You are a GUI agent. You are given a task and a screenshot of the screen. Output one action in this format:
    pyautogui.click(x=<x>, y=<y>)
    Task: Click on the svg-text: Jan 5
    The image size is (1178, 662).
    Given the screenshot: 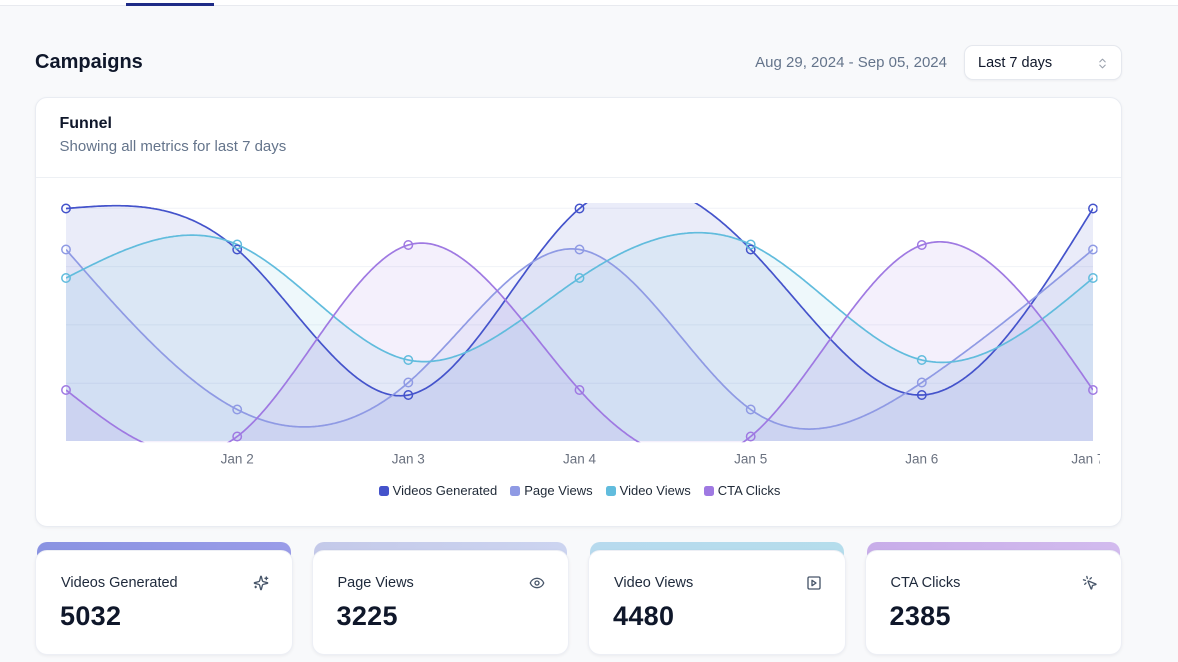 What is the action you would take?
    pyautogui.click(x=750, y=459)
    